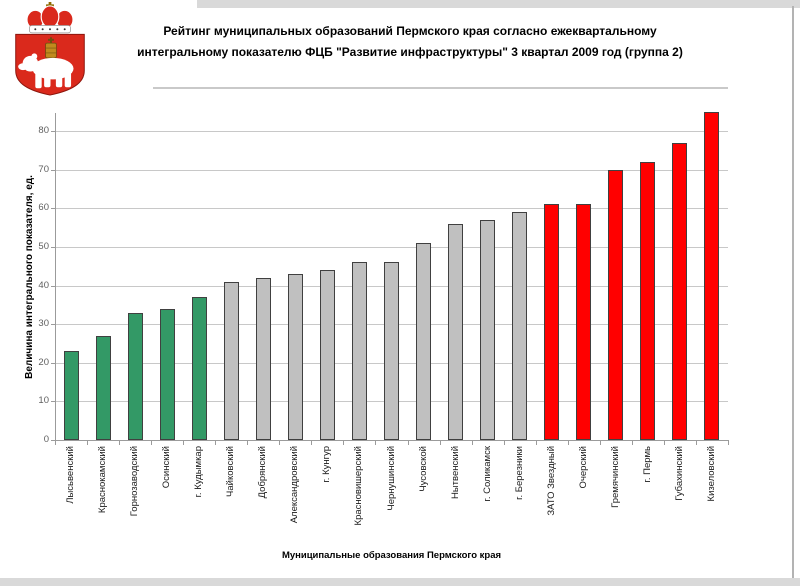 The height and width of the screenshot is (586, 800). I want to click on x-axis-category-label: г. Кудымкар, so click(198, 472).